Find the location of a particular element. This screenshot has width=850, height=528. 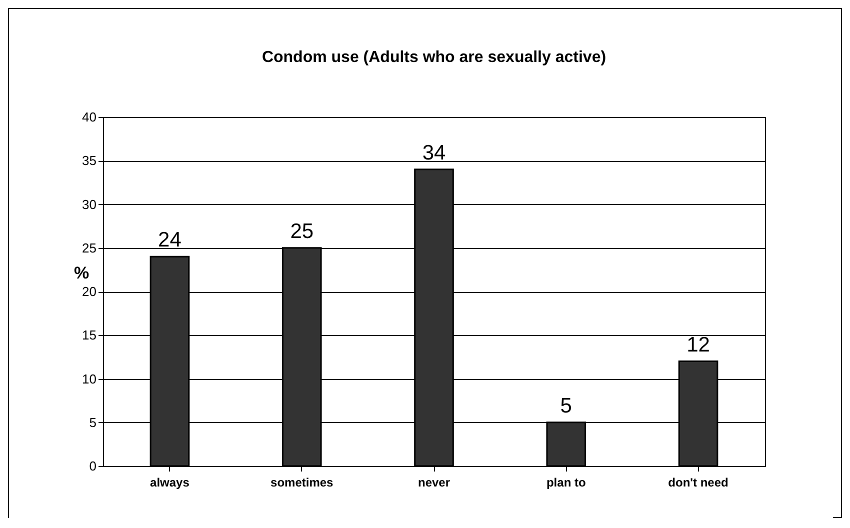

x-tick-label: always is located at coordinates (170, 483).